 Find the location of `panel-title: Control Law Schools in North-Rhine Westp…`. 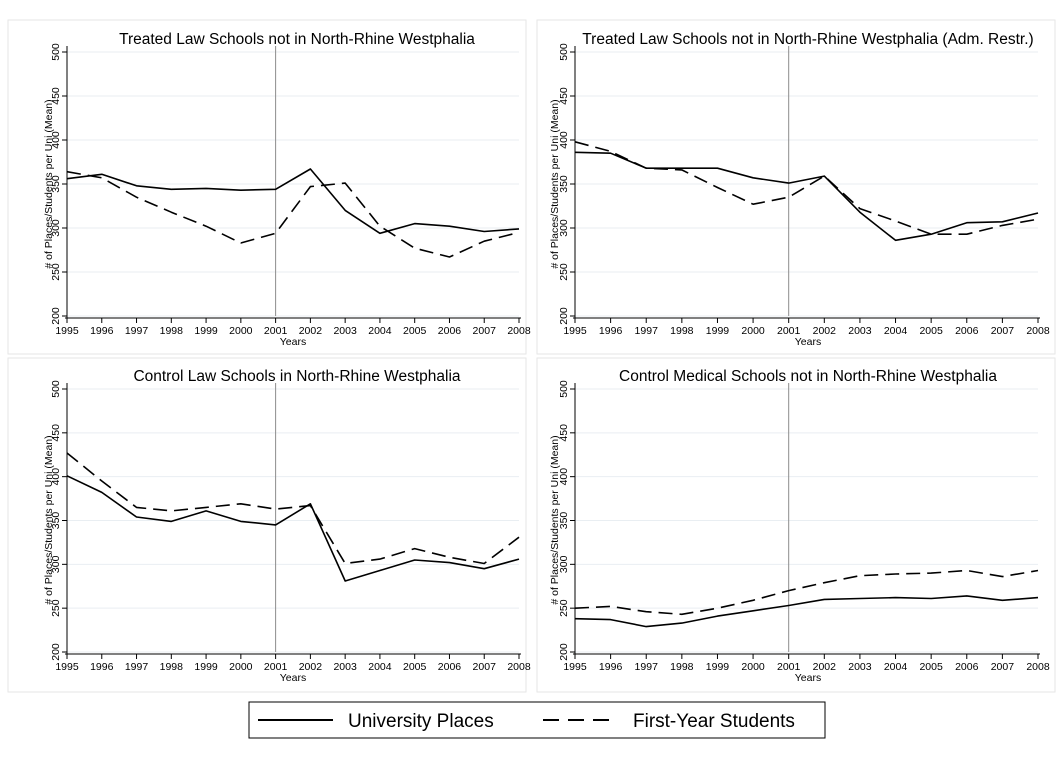

panel-title: Control Law Schools in North-Rhine Westp… is located at coordinates (296, 376).